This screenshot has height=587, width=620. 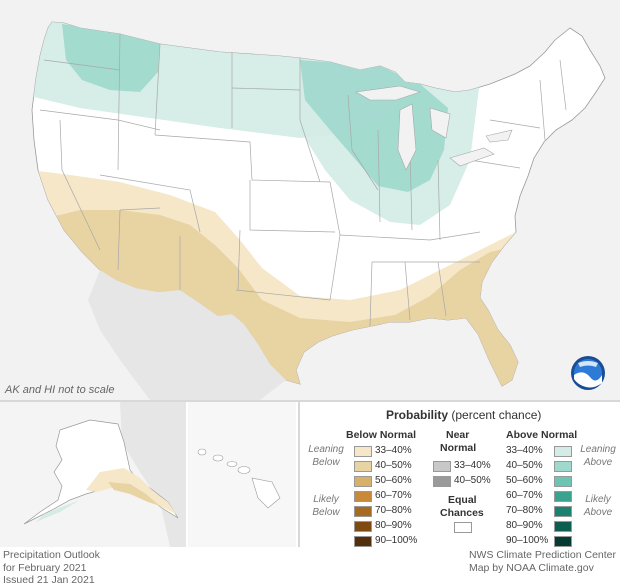 I want to click on equal-chances-swatch, so click(x=463, y=527).